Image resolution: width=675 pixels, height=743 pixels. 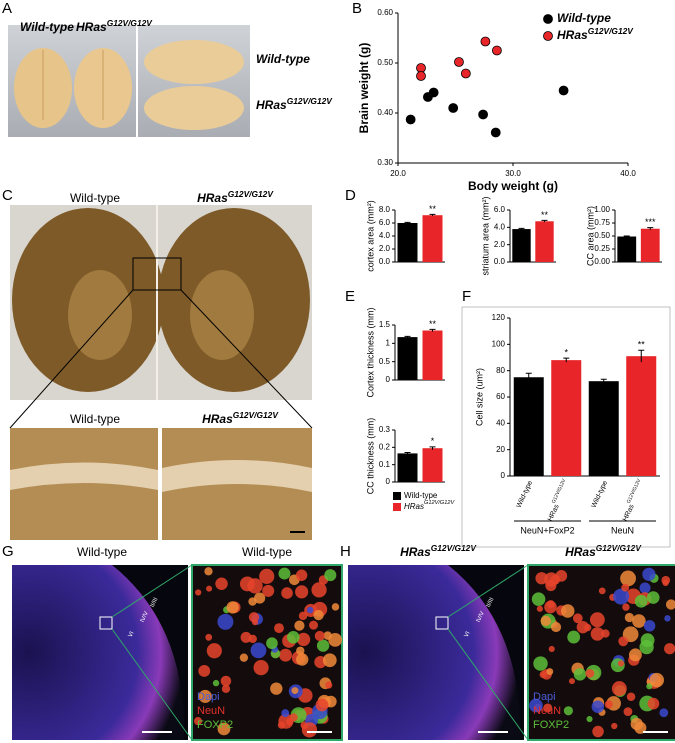 What do you see at coordinates (485, 235) in the screenshot?
I see `y-axis-label: striatum area (mm²)` at bounding box center [485, 235].